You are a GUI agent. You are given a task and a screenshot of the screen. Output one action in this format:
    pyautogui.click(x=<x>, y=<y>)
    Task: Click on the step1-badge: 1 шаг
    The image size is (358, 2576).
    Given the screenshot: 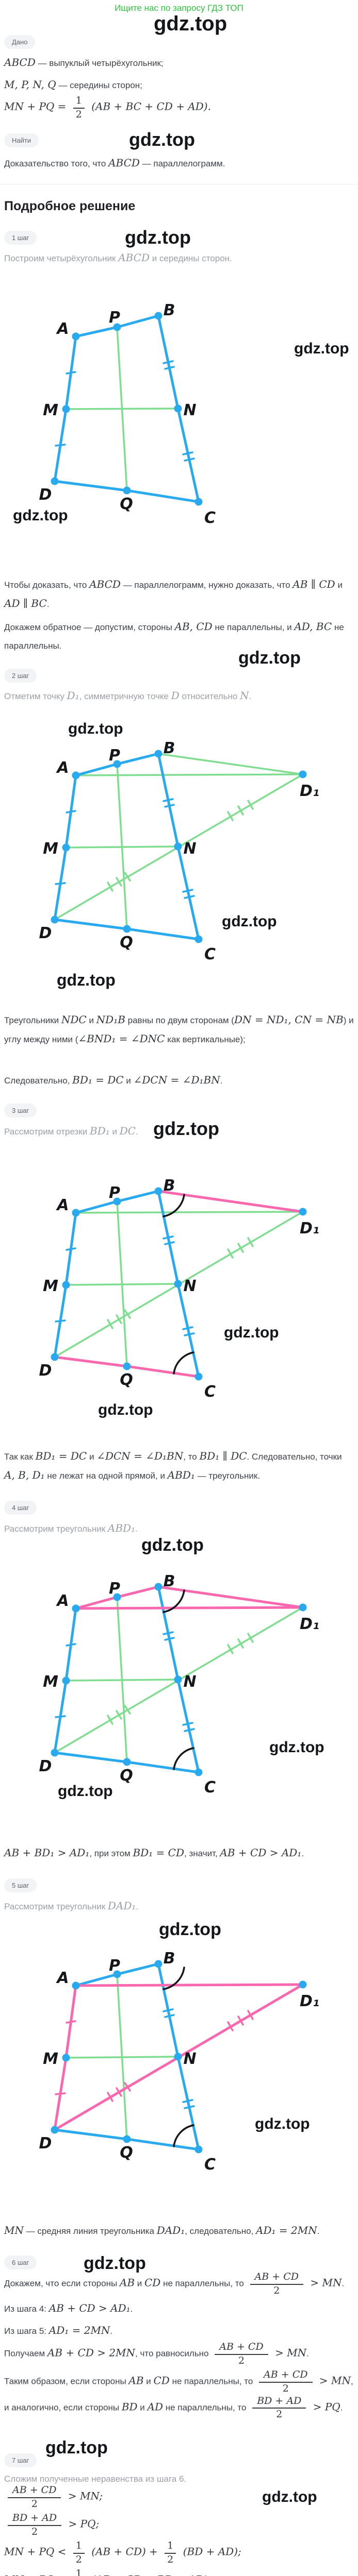 What is the action you would take?
    pyautogui.click(x=20, y=238)
    